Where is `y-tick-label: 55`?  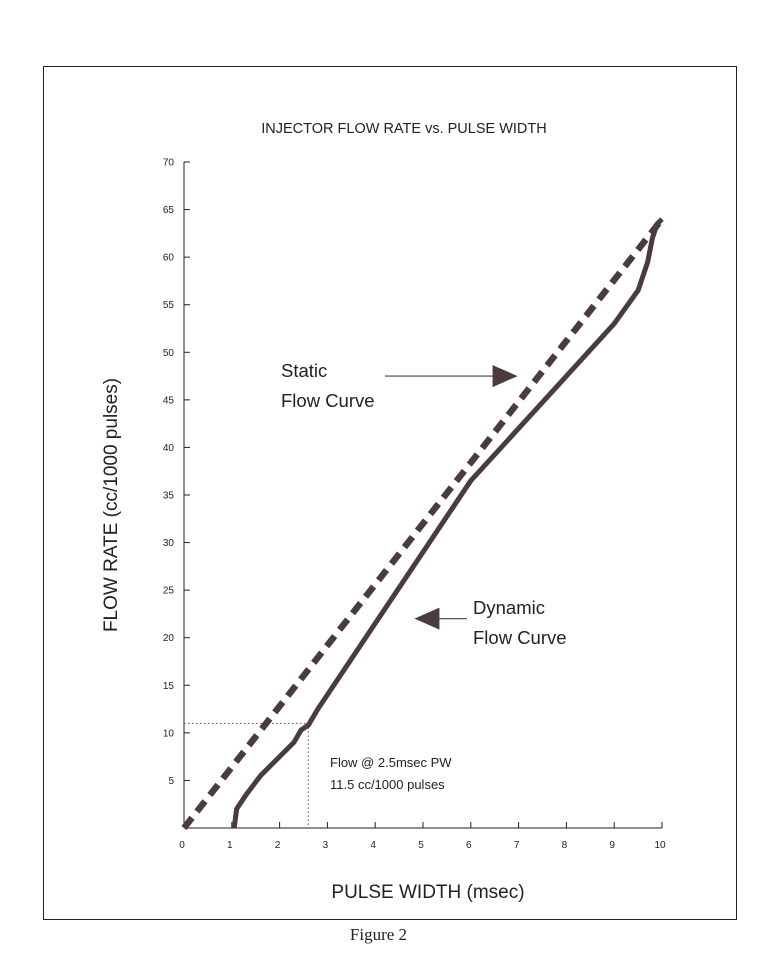
y-tick-label: 55 is located at coordinates (169, 305).